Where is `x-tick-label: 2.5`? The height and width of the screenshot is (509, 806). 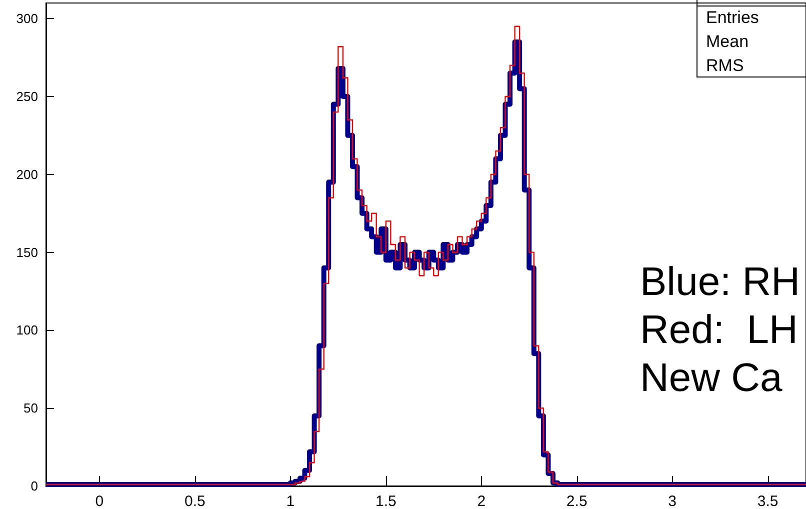 x-tick-label: 2.5 is located at coordinates (577, 501).